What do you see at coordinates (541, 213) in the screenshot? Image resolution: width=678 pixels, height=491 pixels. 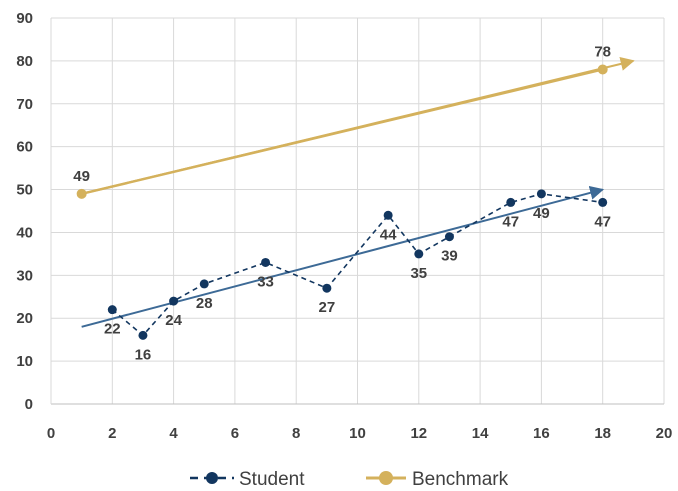 I see `student-data-label: 49` at bounding box center [541, 213].